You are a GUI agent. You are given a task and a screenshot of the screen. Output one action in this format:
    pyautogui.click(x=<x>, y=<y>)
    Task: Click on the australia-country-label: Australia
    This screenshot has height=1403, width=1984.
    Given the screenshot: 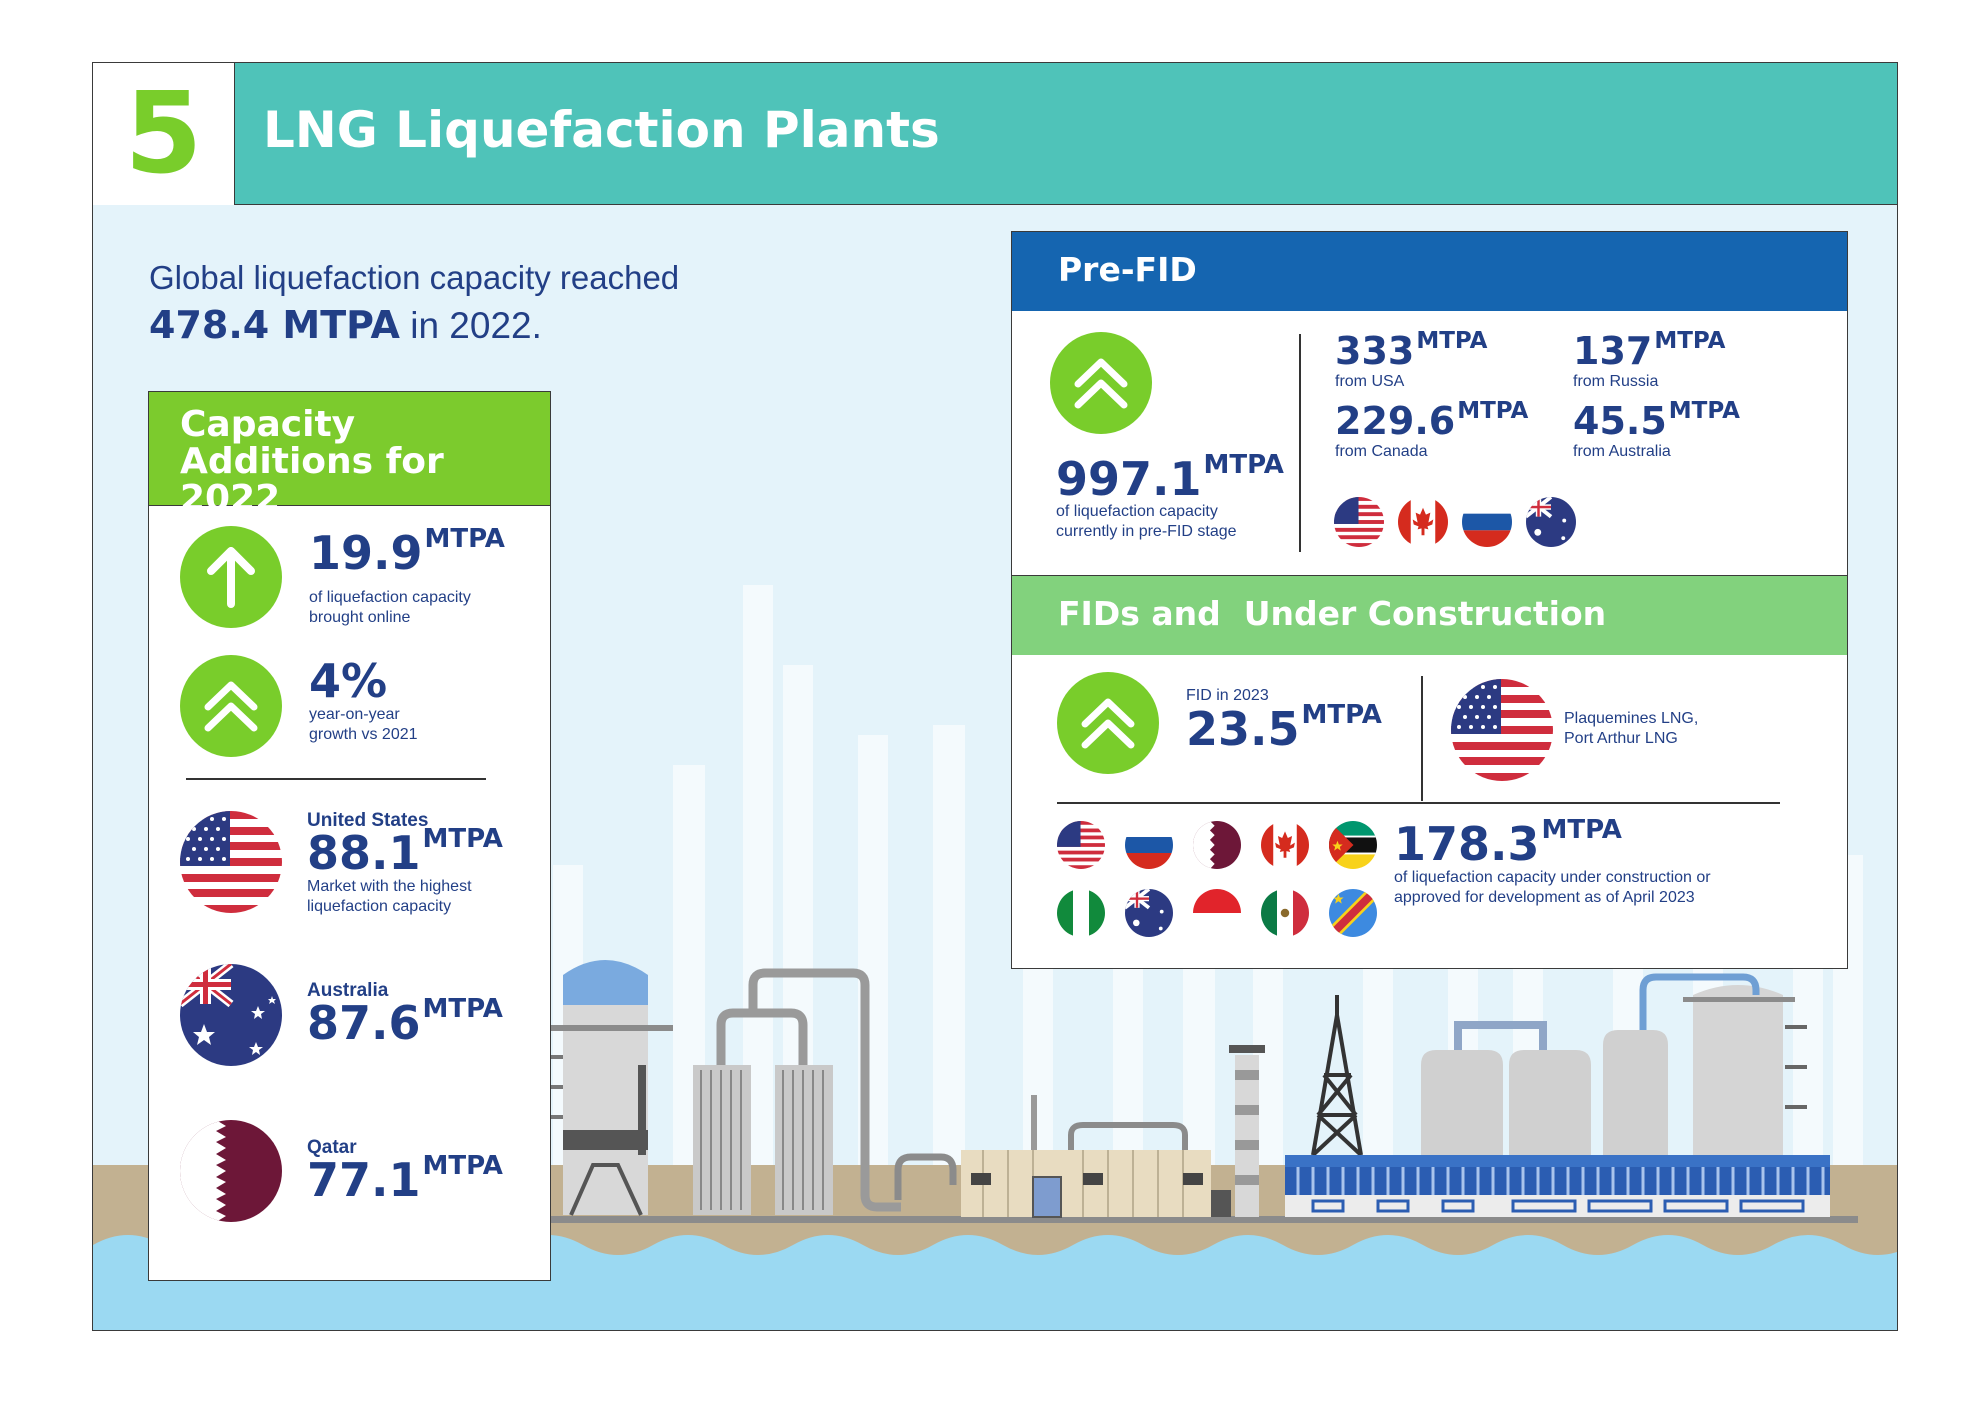 What is the action you would take?
    pyautogui.click(x=348, y=990)
    